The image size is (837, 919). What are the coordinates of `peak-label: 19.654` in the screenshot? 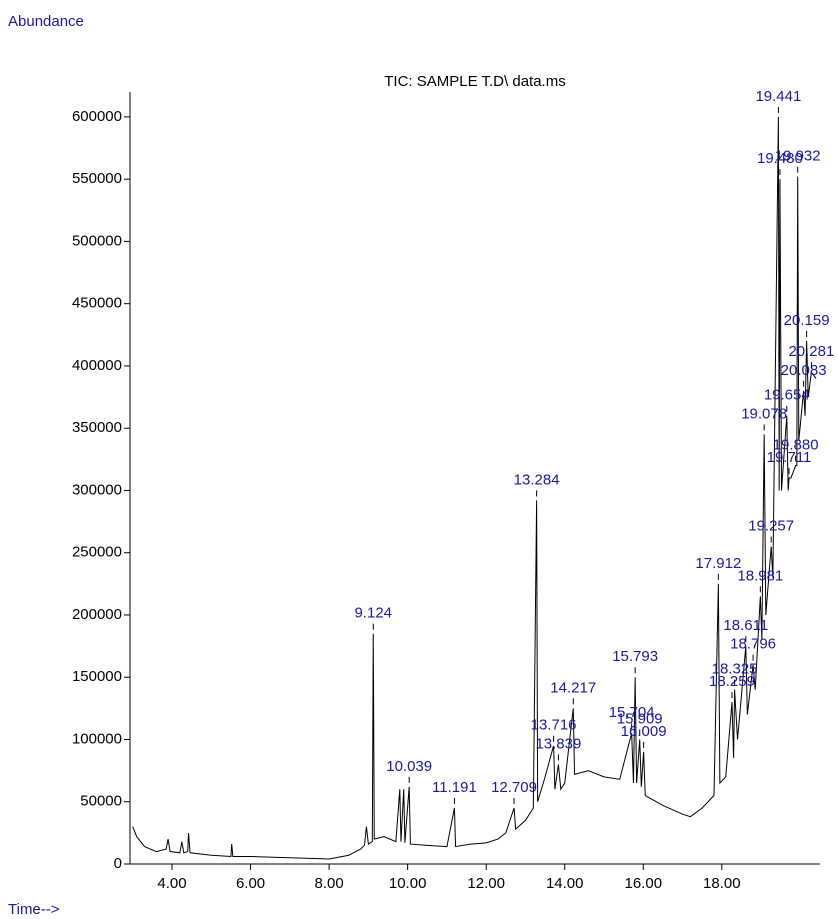 It's located at (787, 395).